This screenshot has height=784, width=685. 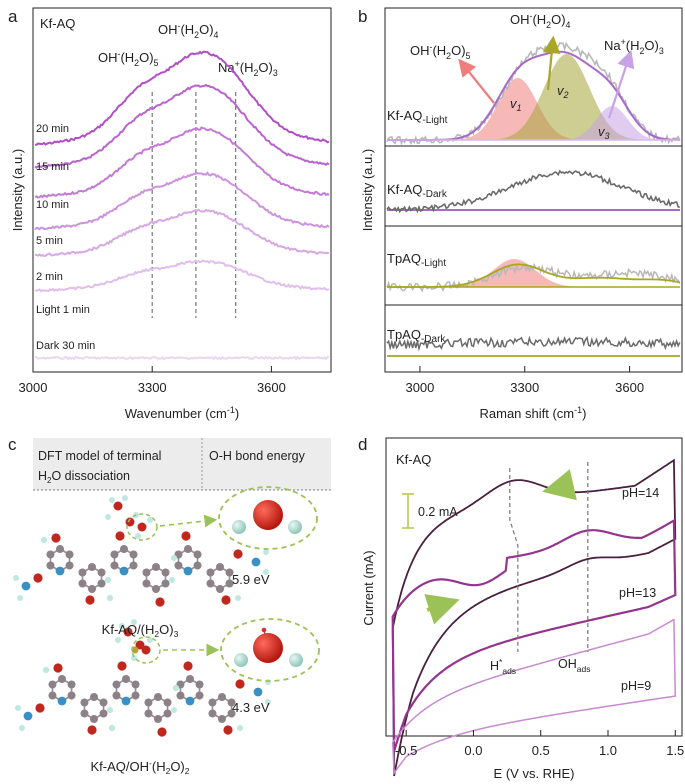 What do you see at coordinates (52, 167) in the screenshot?
I see `curve-label-a-1: 15 min` at bounding box center [52, 167].